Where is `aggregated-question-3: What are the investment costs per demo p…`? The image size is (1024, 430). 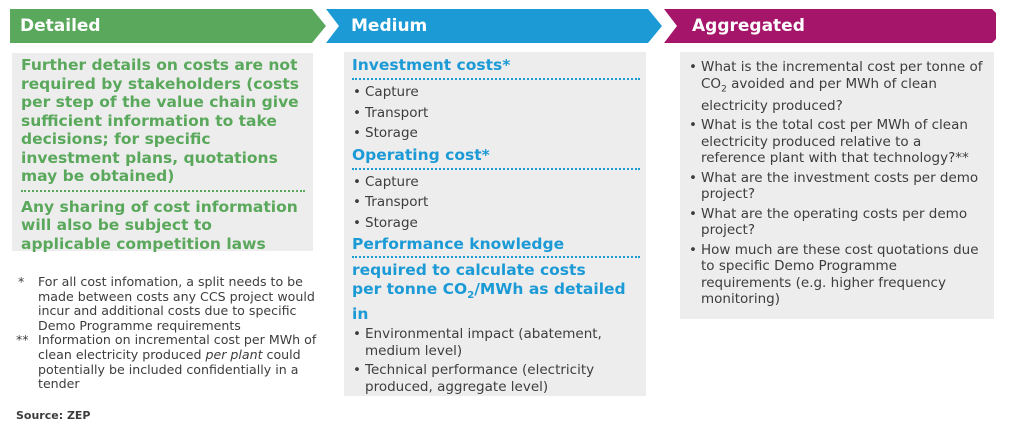
aggregated-question-3: What are the investment costs per demo p… is located at coordinates (836, 186).